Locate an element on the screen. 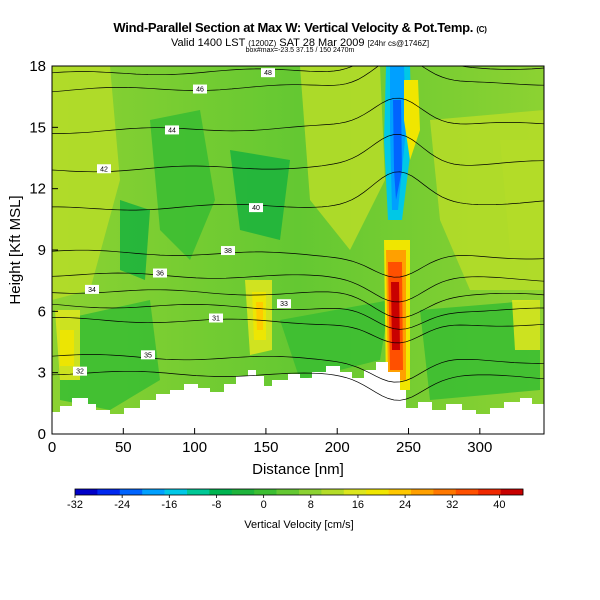  theta-contour-label: 44 is located at coordinates (172, 130).